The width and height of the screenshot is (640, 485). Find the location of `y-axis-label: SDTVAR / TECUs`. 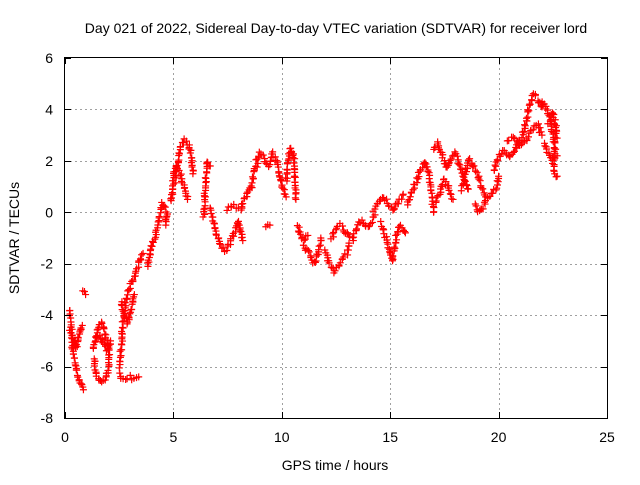

y-axis-label: SDTVAR / TECUs is located at coordinates (14, 238).